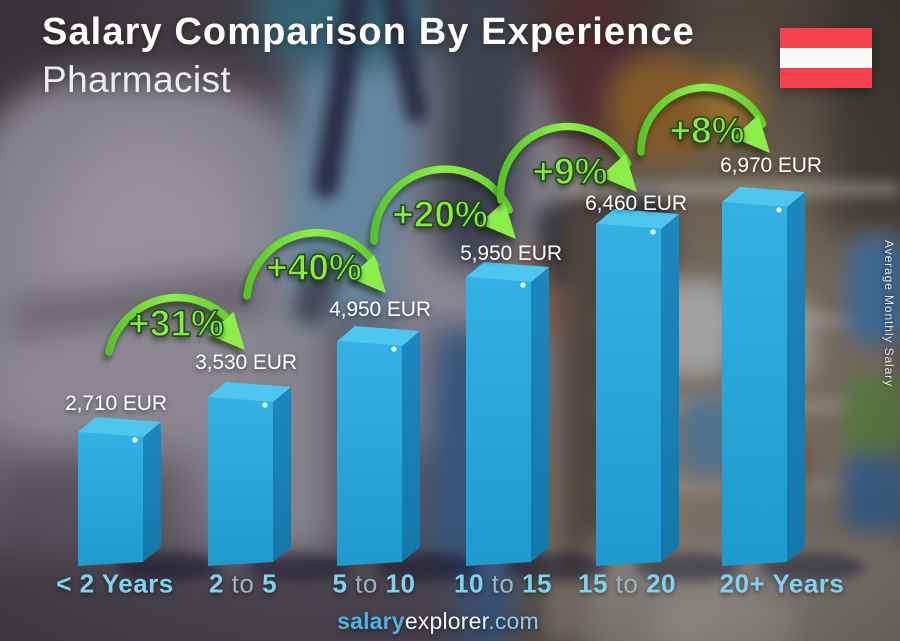 The height and width of the screenshot is (641, 900). Describe the element at coordinates (513, 621) in the screenshot. I see `brand-domain: .com` at that location.